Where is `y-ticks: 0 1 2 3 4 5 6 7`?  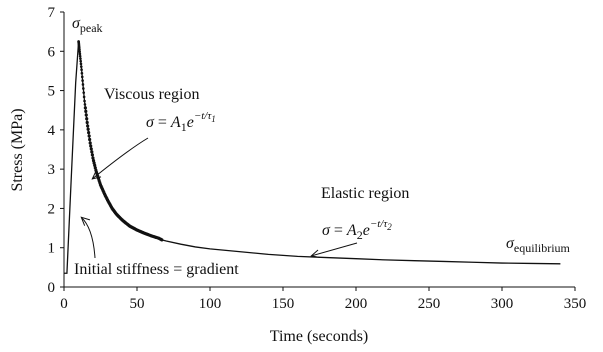
y-ticks: 0 1 2 3 4 5 6 7 is located at coordinates (56, 150).